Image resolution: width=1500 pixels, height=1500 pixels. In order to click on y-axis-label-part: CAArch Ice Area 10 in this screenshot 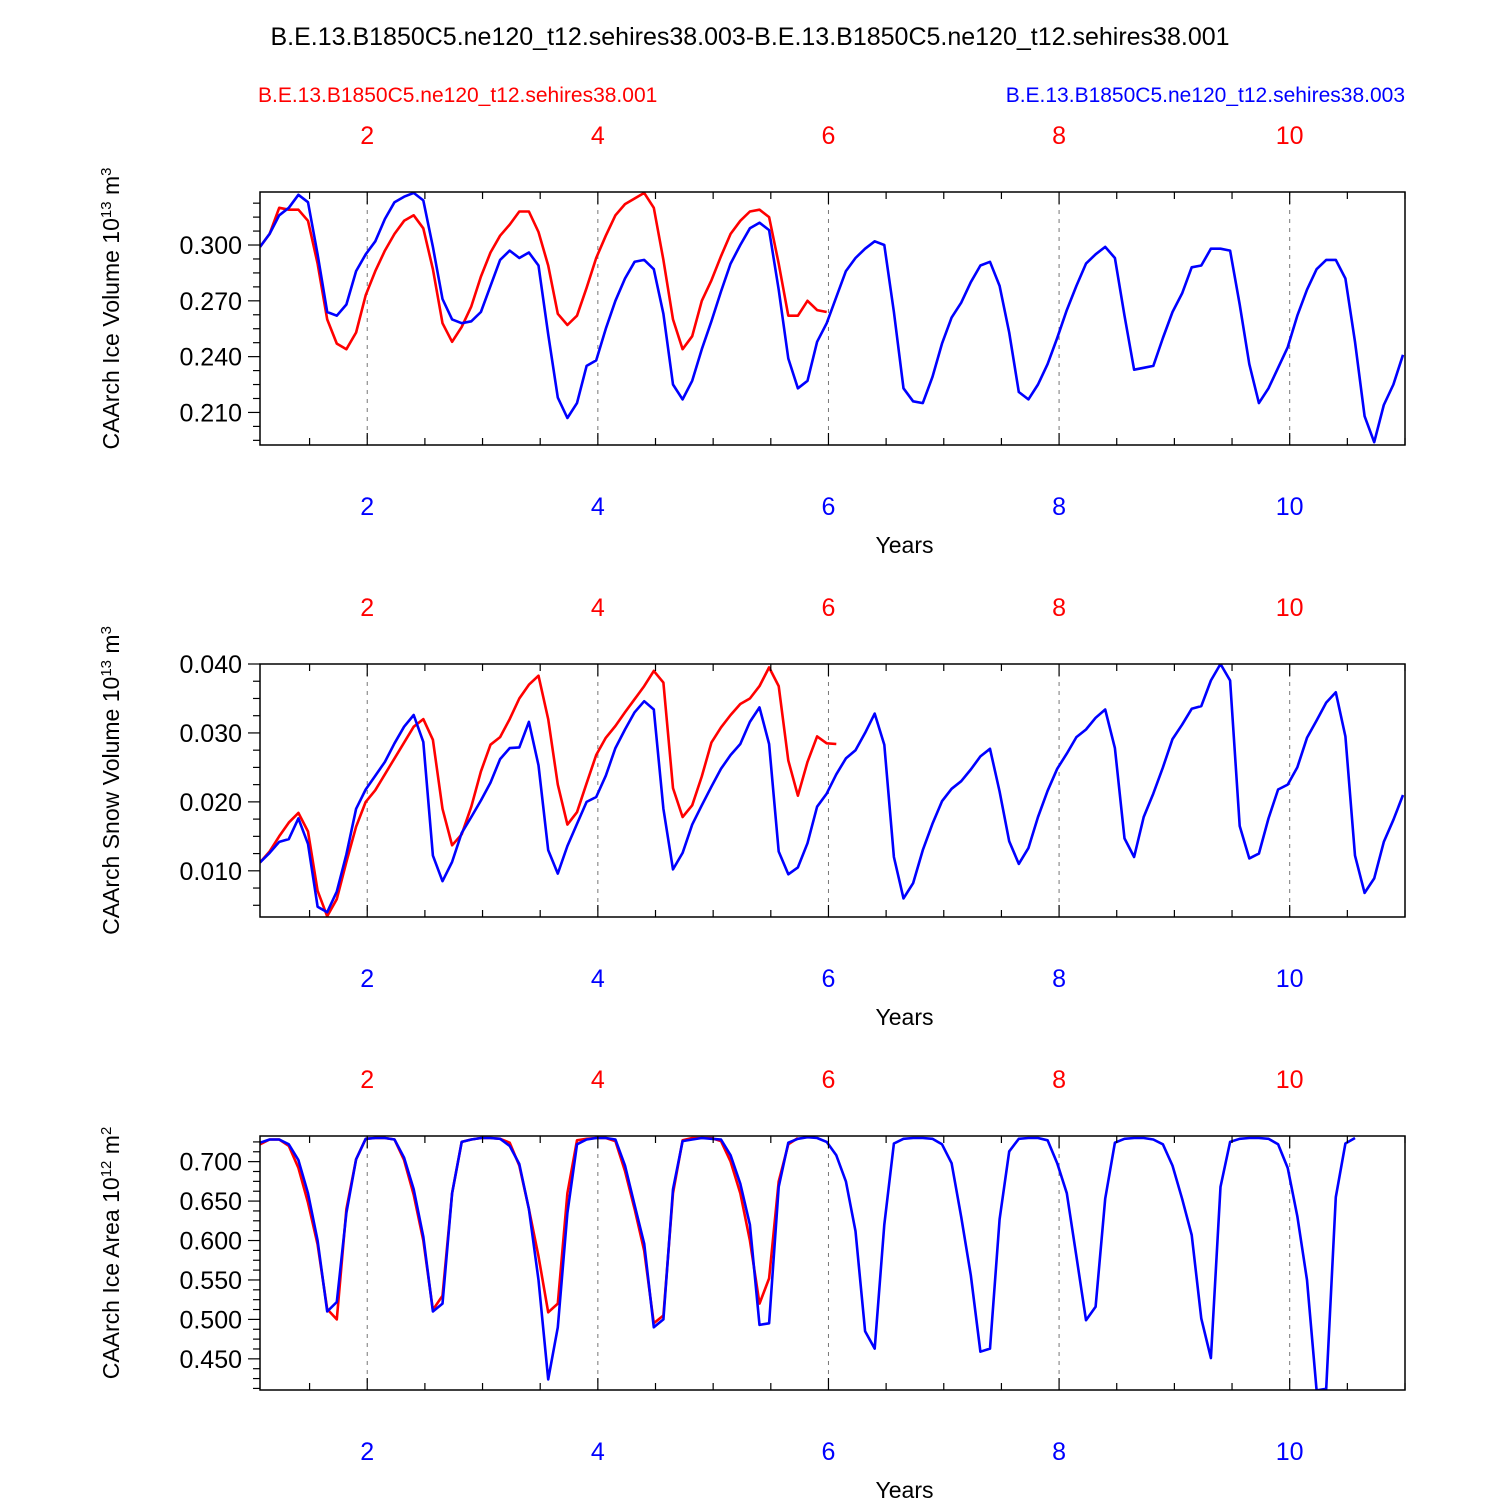, I will do `click(111, 1278)`.